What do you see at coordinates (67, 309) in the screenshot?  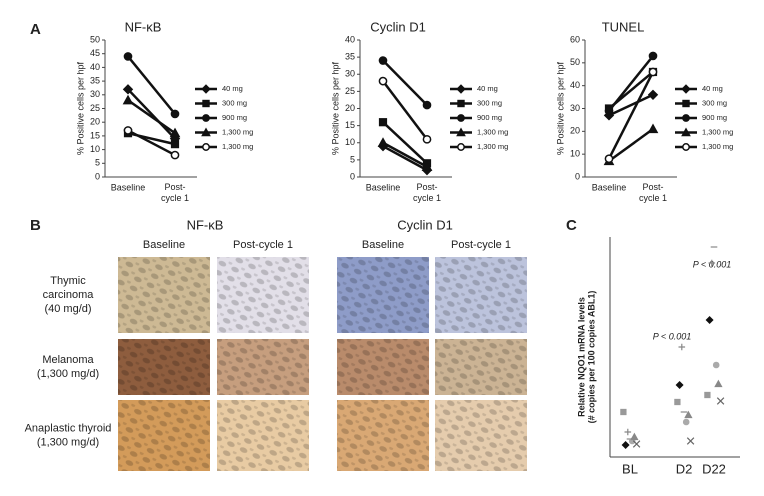 I see `row-label: (40 mg/d)` at bounding box center [67, 309].